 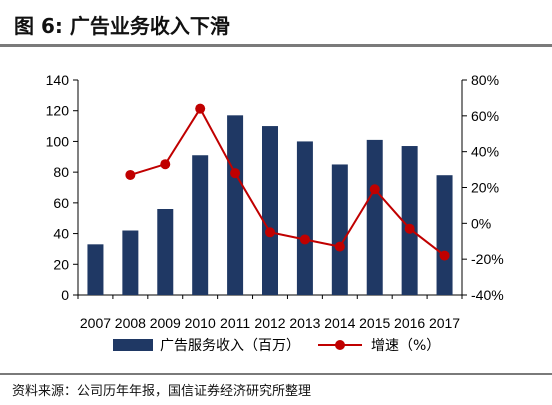 I want to click on y-right-tick-label: 60%, so click(x=485, y=116).